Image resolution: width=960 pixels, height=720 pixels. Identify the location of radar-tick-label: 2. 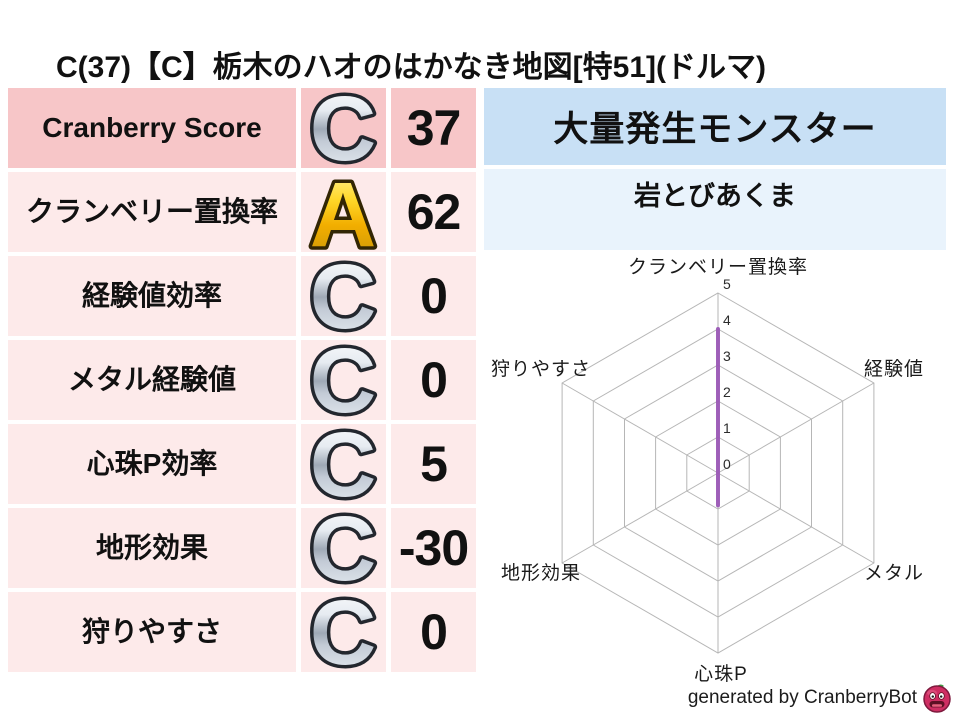
(727, 392).